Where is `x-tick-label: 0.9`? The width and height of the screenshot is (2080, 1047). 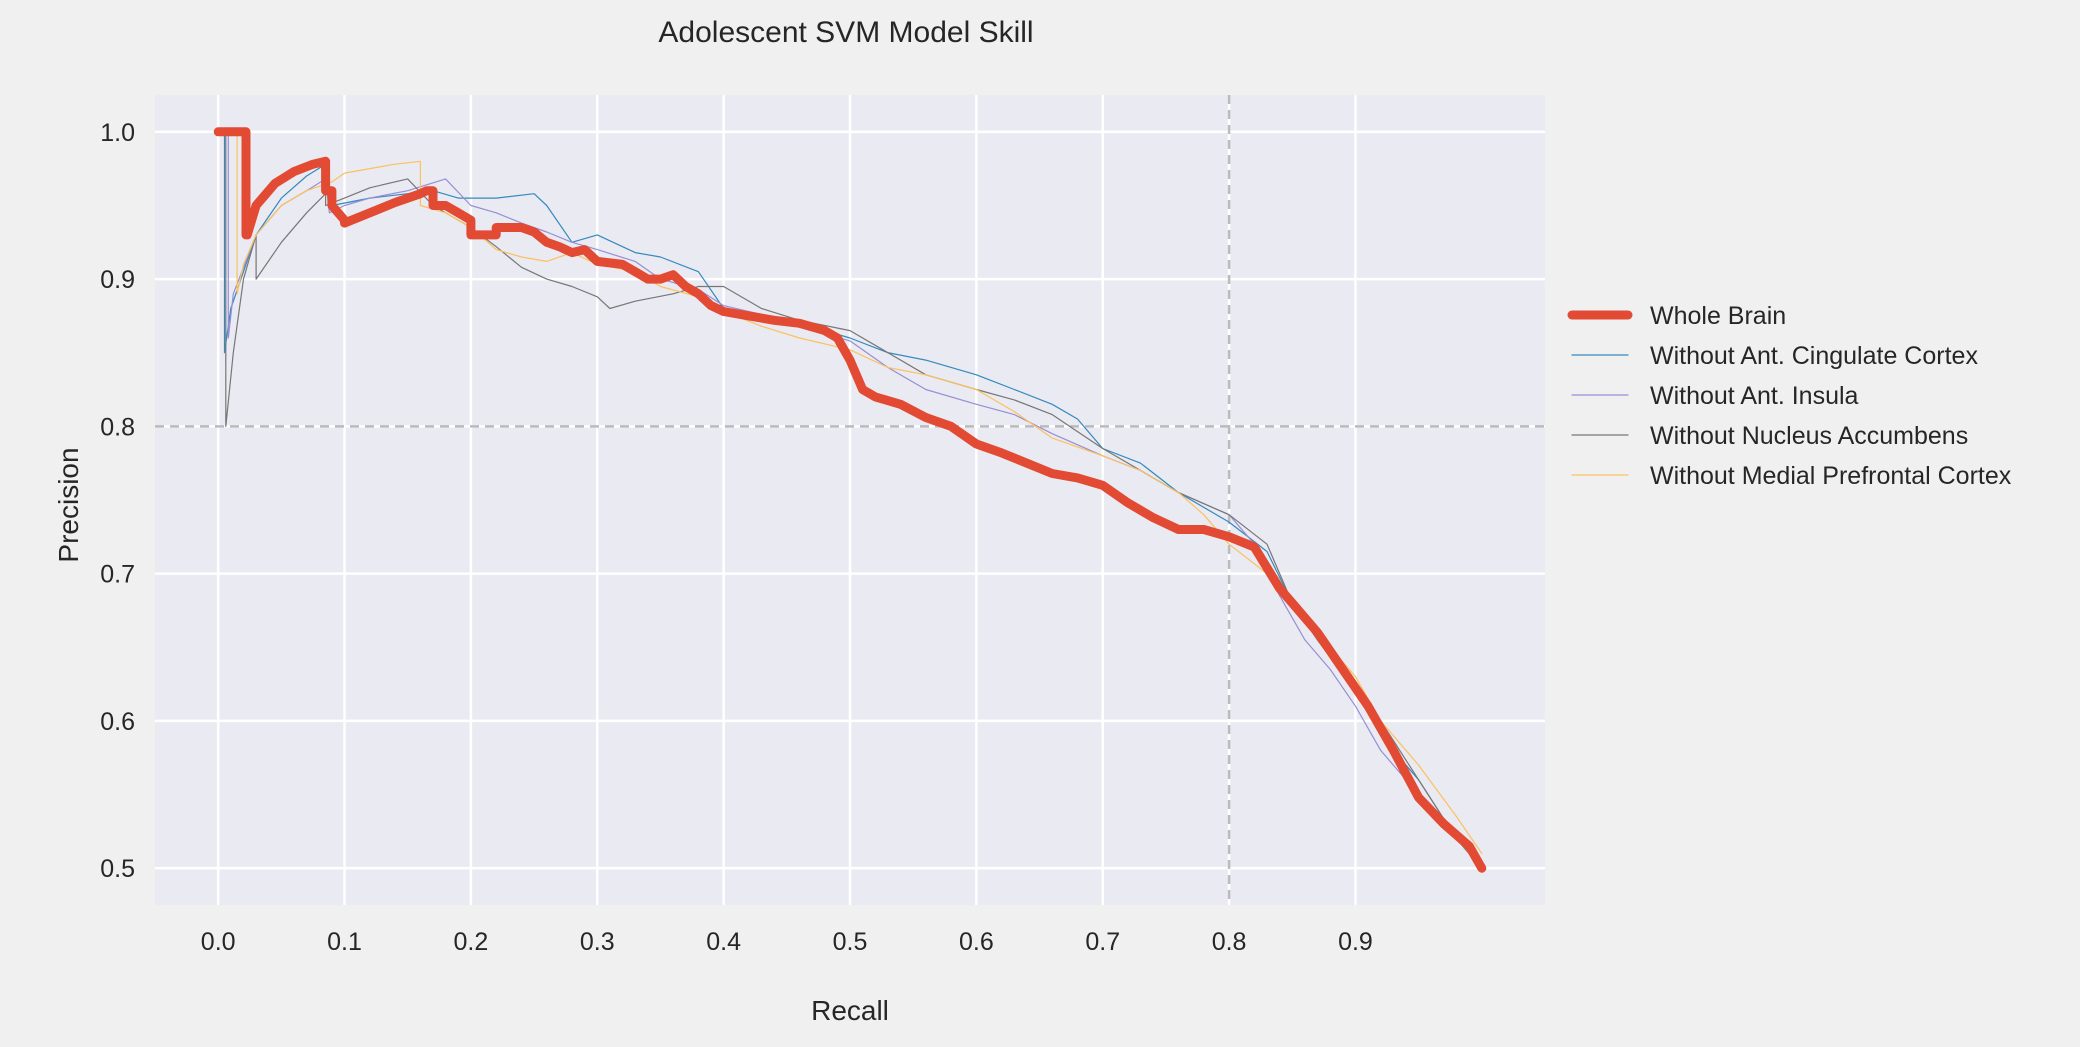 x-tick-label: 0.9 is located at coordinates (1355, 942).